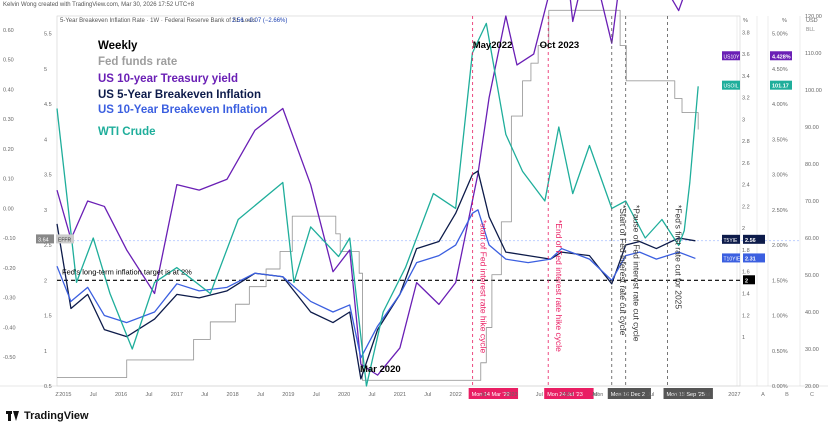  I want to click on x-axis-tick: 2027, so click(734, 395).